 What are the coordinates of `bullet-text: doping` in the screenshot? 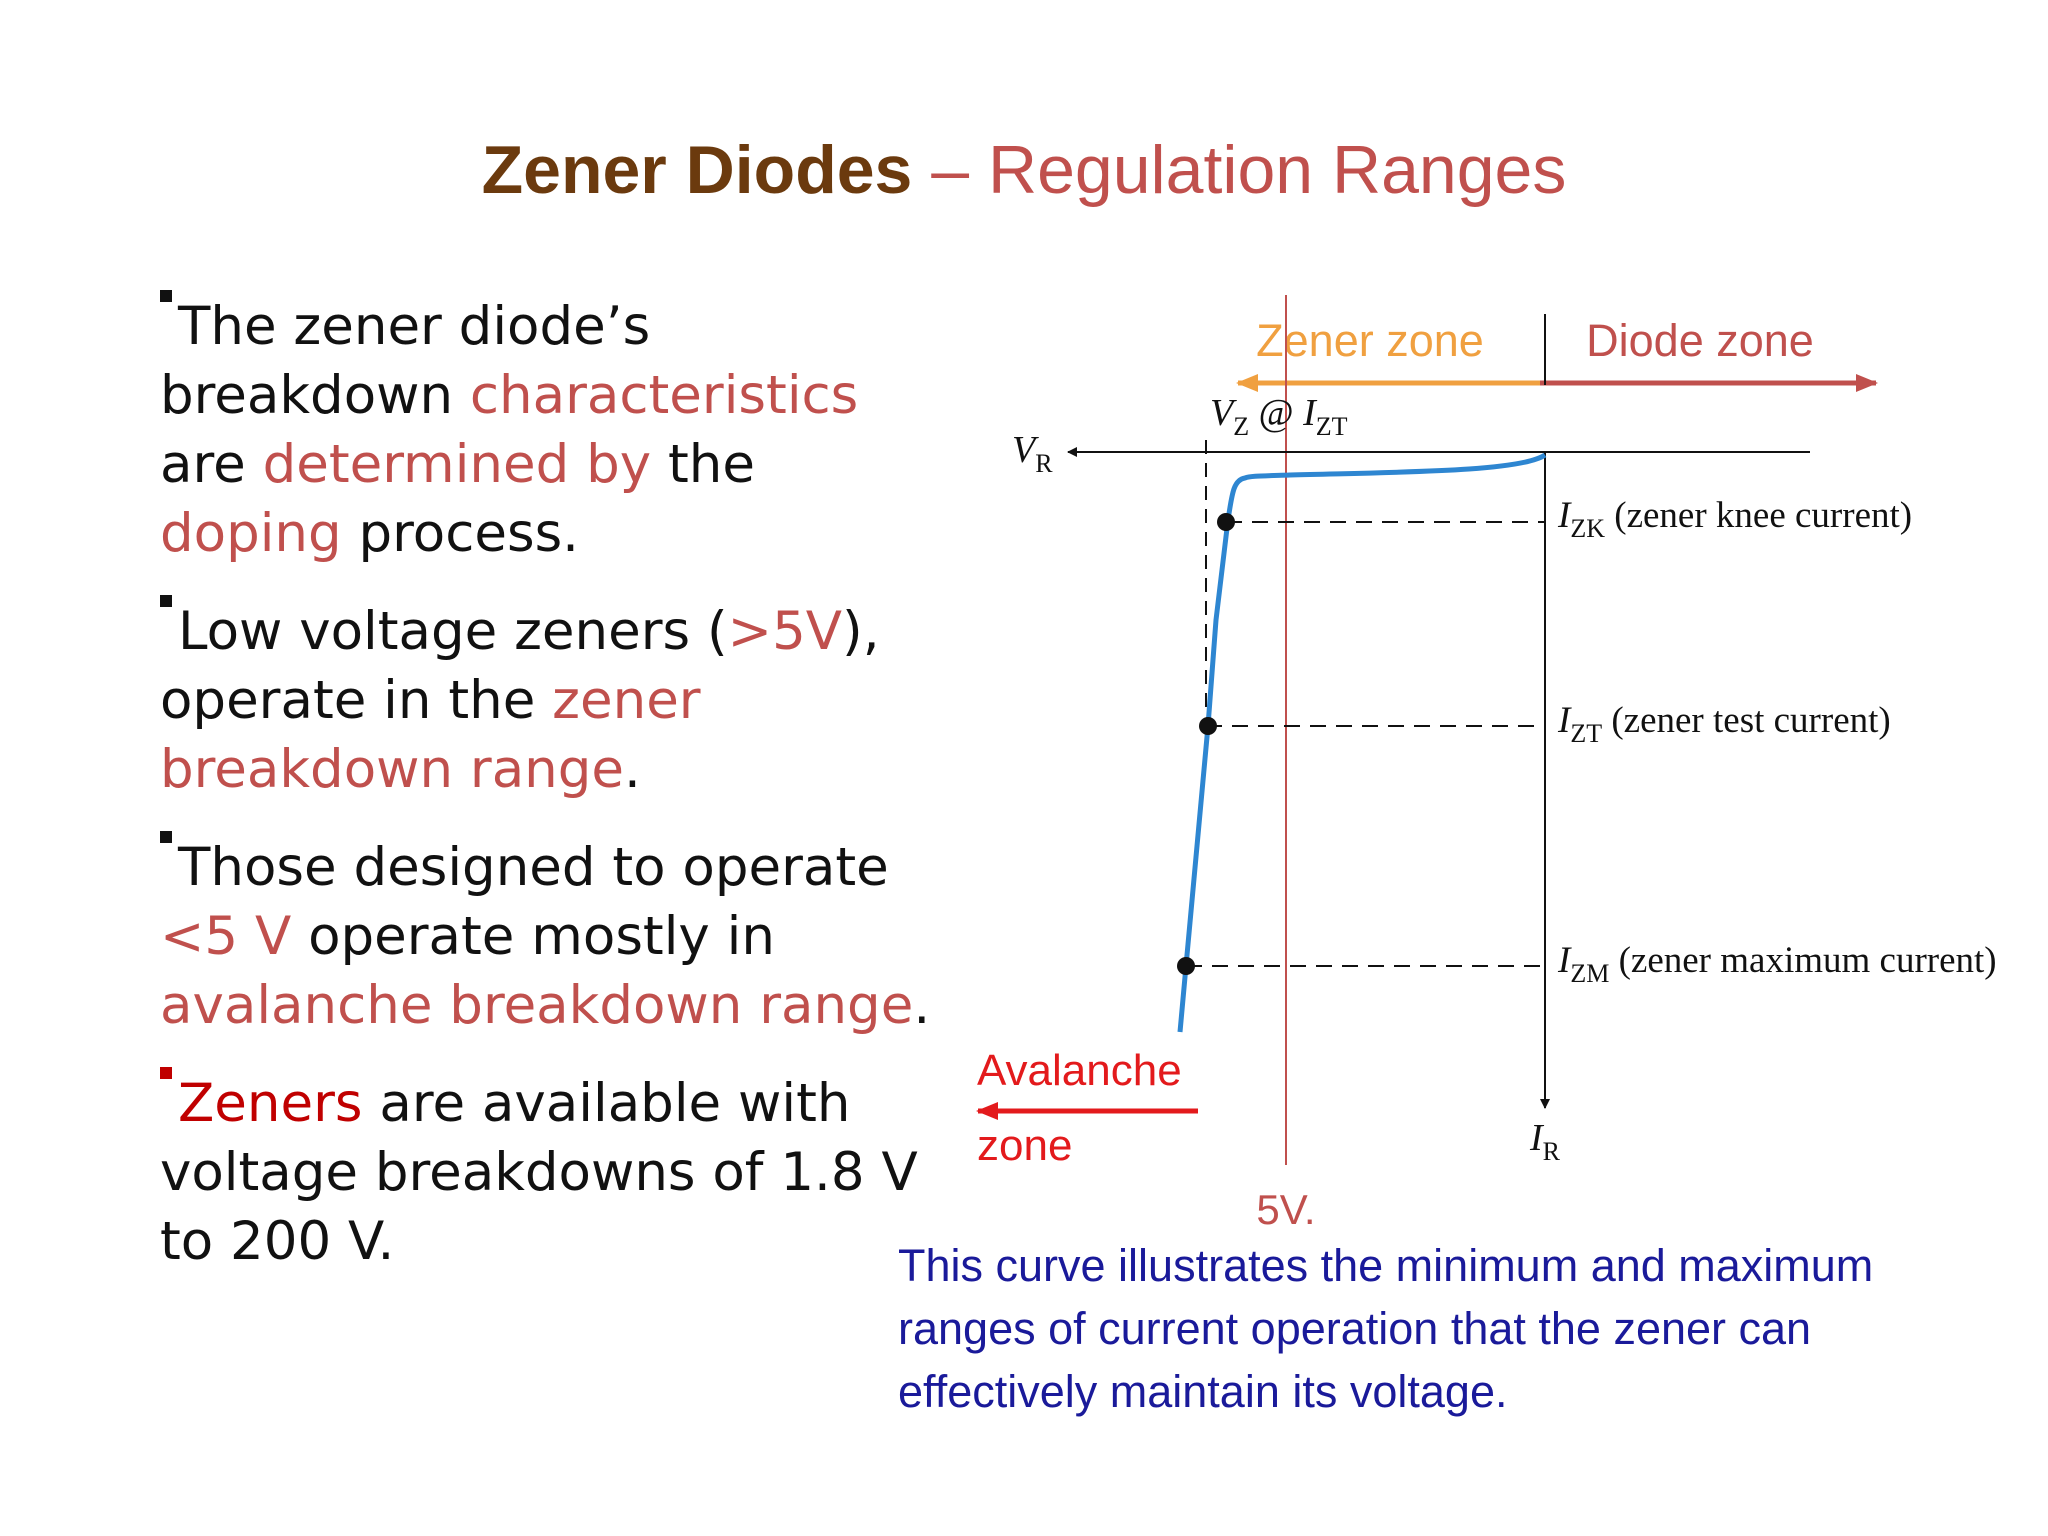 It's located at (251, 533).